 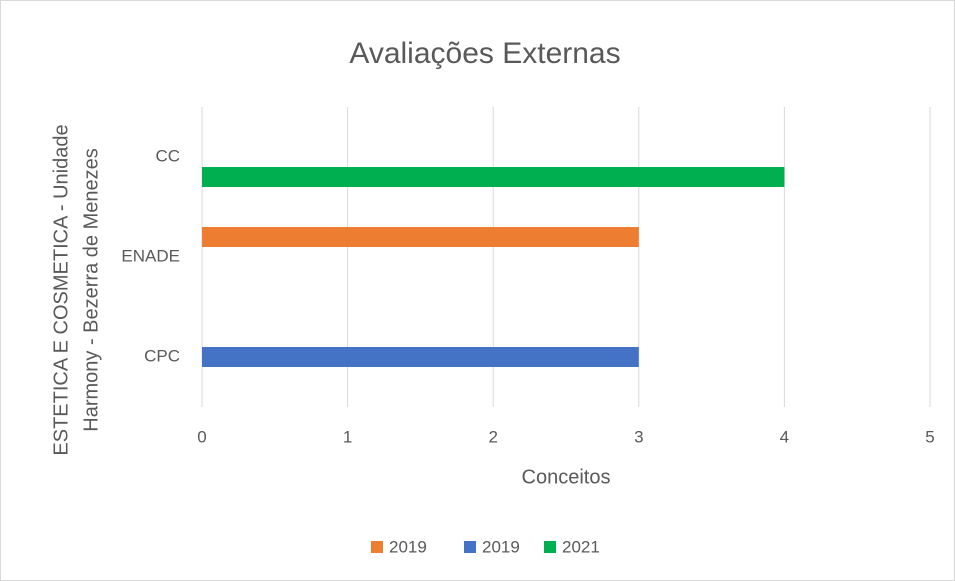 What do you see at coordinates (162, 355) in the screenshot?
I see `y-tick-label: CPC` at bounding box center [162, 355].